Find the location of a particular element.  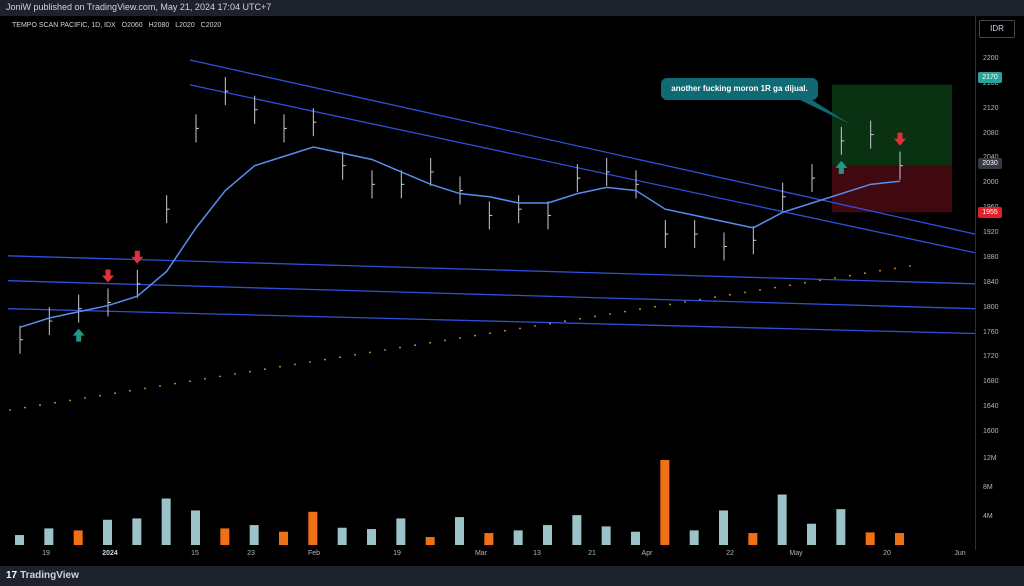

price-tick-label: 1720 is located at coordinates (991, 357).